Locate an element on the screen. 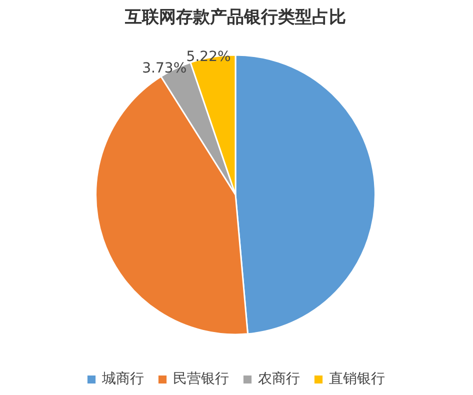 The image size is (473, 395). legend-label: 城商行 is located at coordinates (123, 379).